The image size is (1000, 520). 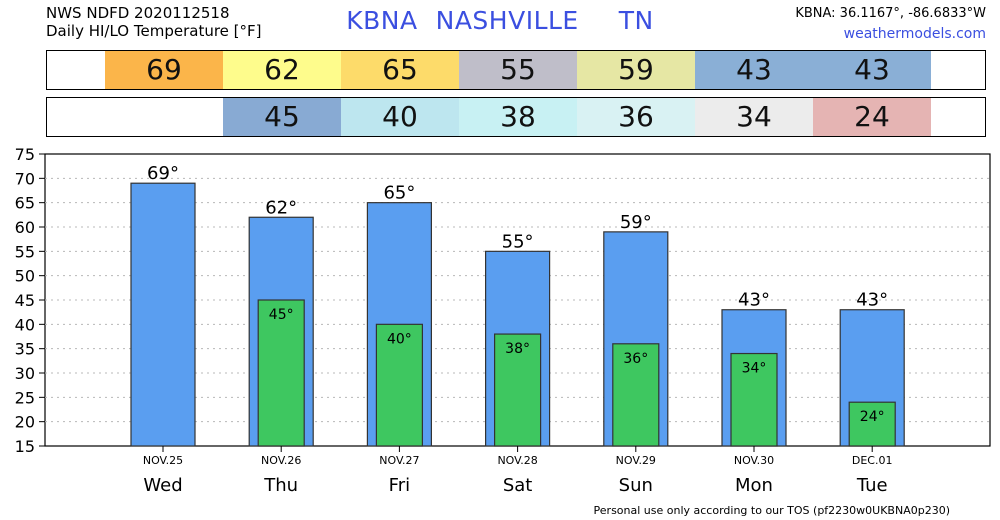 What do you see at coordinates (518, 241) in the screenshot?
I see `hi-bar-label: 55°` at bounding box center [518, 241].